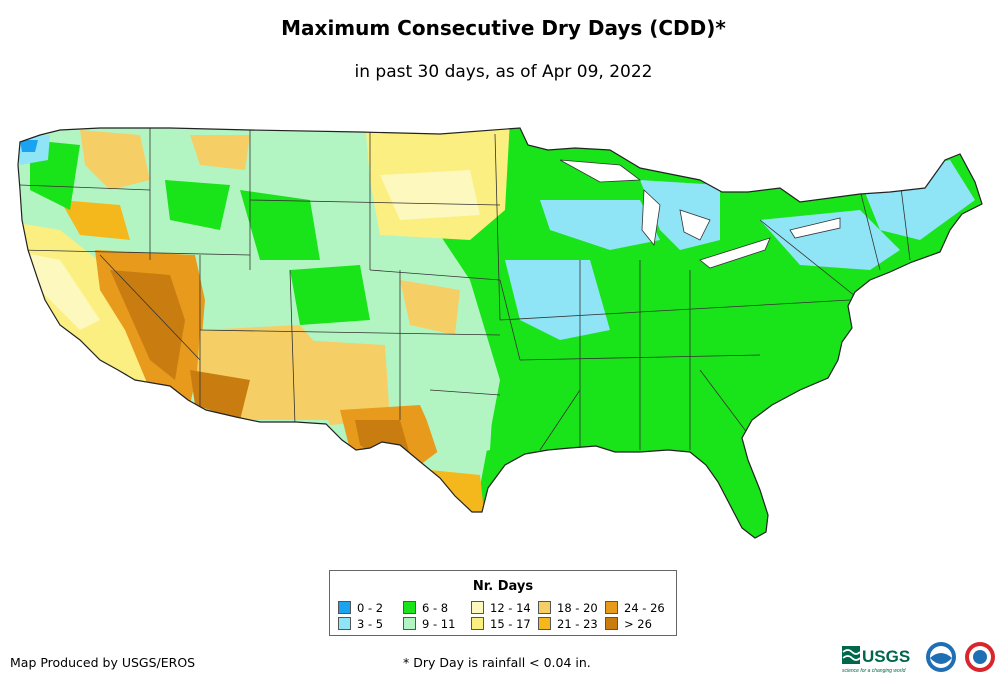  I want to click on legend-item: 18 - 20, so click(568, 608).